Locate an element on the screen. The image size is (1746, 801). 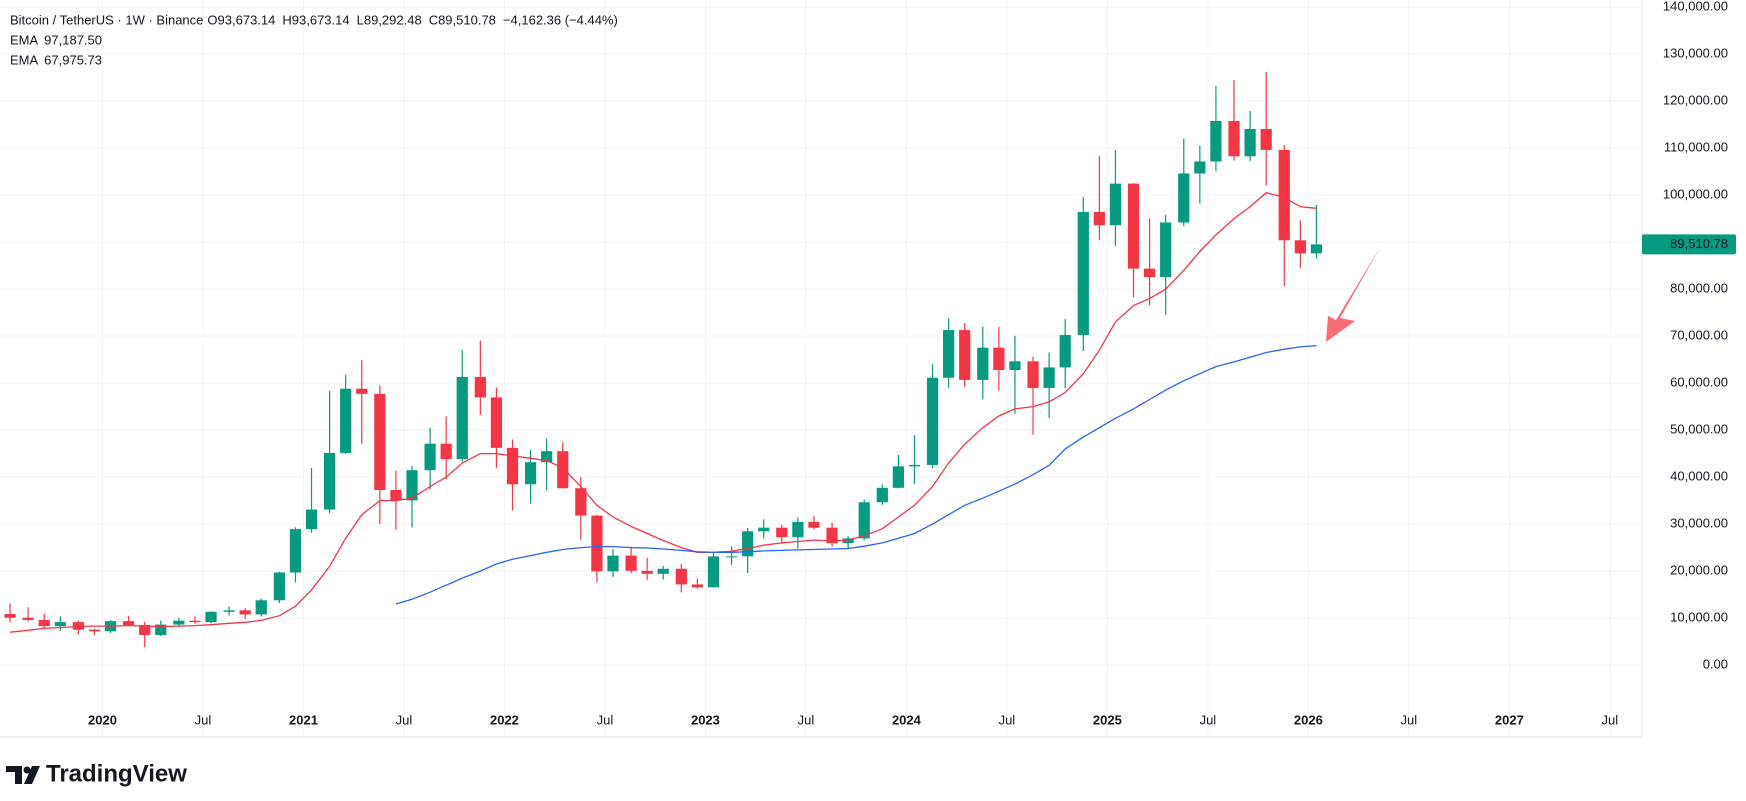
y-tick-label: 100,000.00 is located at coordinates (1695, 193).